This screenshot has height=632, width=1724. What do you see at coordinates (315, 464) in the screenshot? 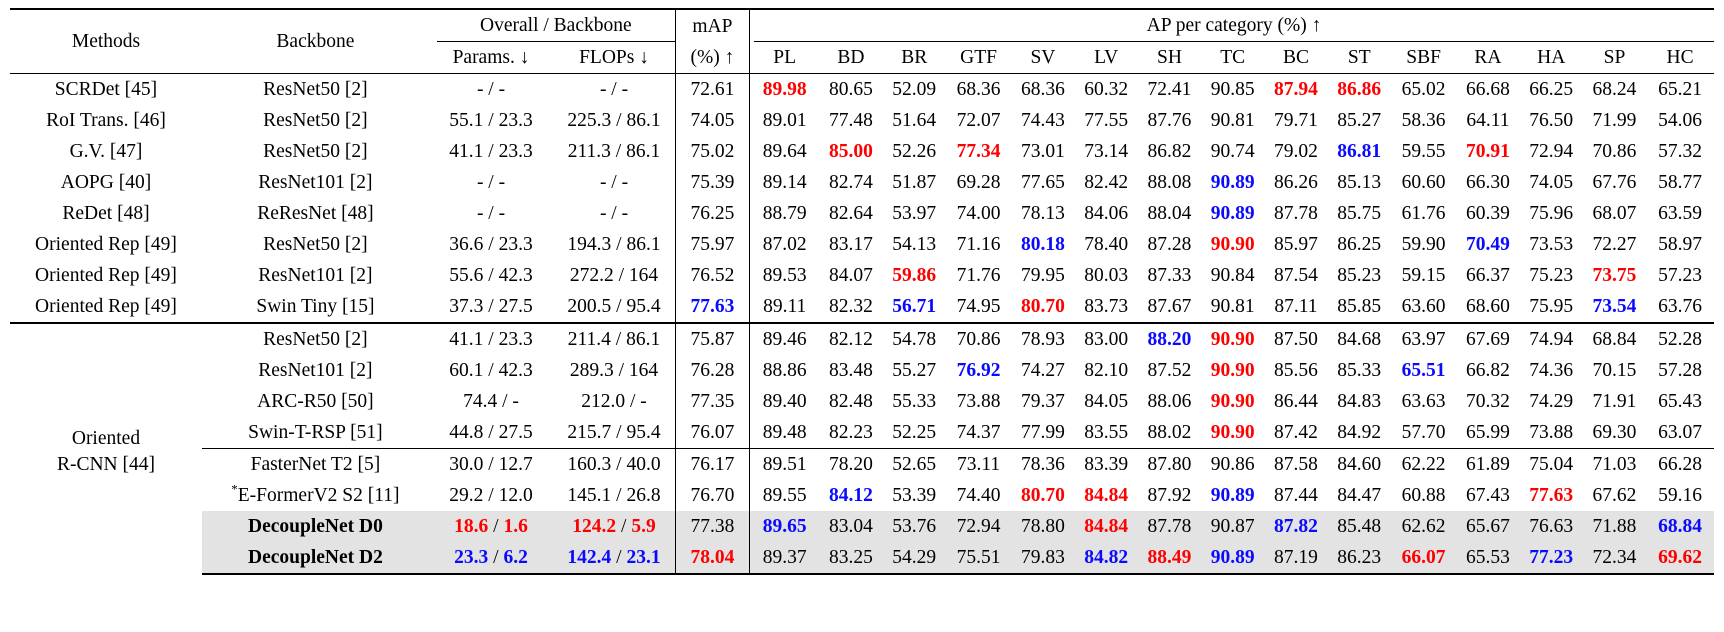
I see `backbone-label: FasterNet T2 [5]` at bounding box center [315, 464].